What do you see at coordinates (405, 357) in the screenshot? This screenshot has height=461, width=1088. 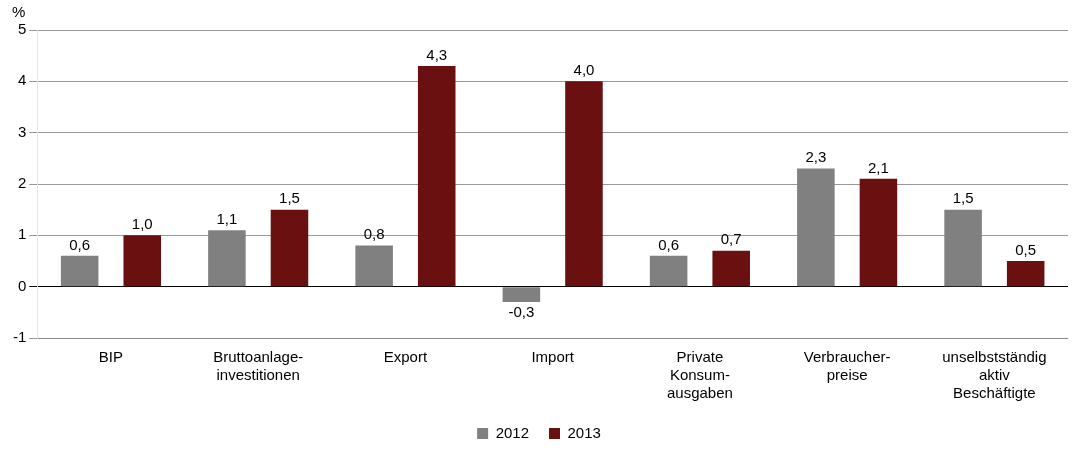 I see `x-tick-label: Export` at bounding box center [405, 357].